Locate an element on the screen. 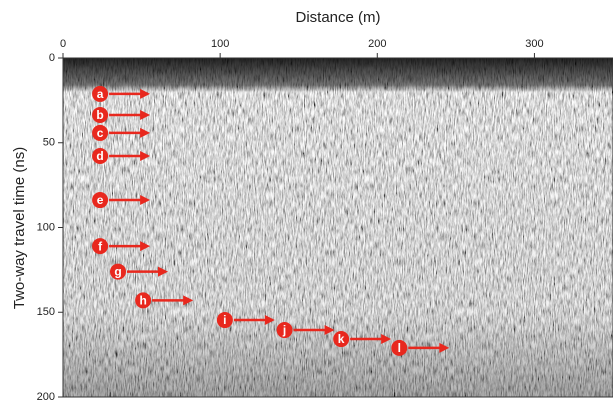 This screenshot has height=406, width=613. annotation-label: d is located at coordinates (99, 156).